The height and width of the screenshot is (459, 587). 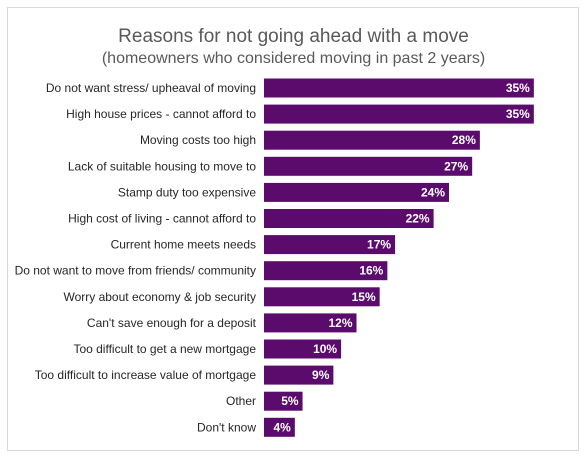 What do you see at coordinates (372, 140) in the screenshot?
I see `bar-moving-costs-too-high` at bounding box center [372, 140].